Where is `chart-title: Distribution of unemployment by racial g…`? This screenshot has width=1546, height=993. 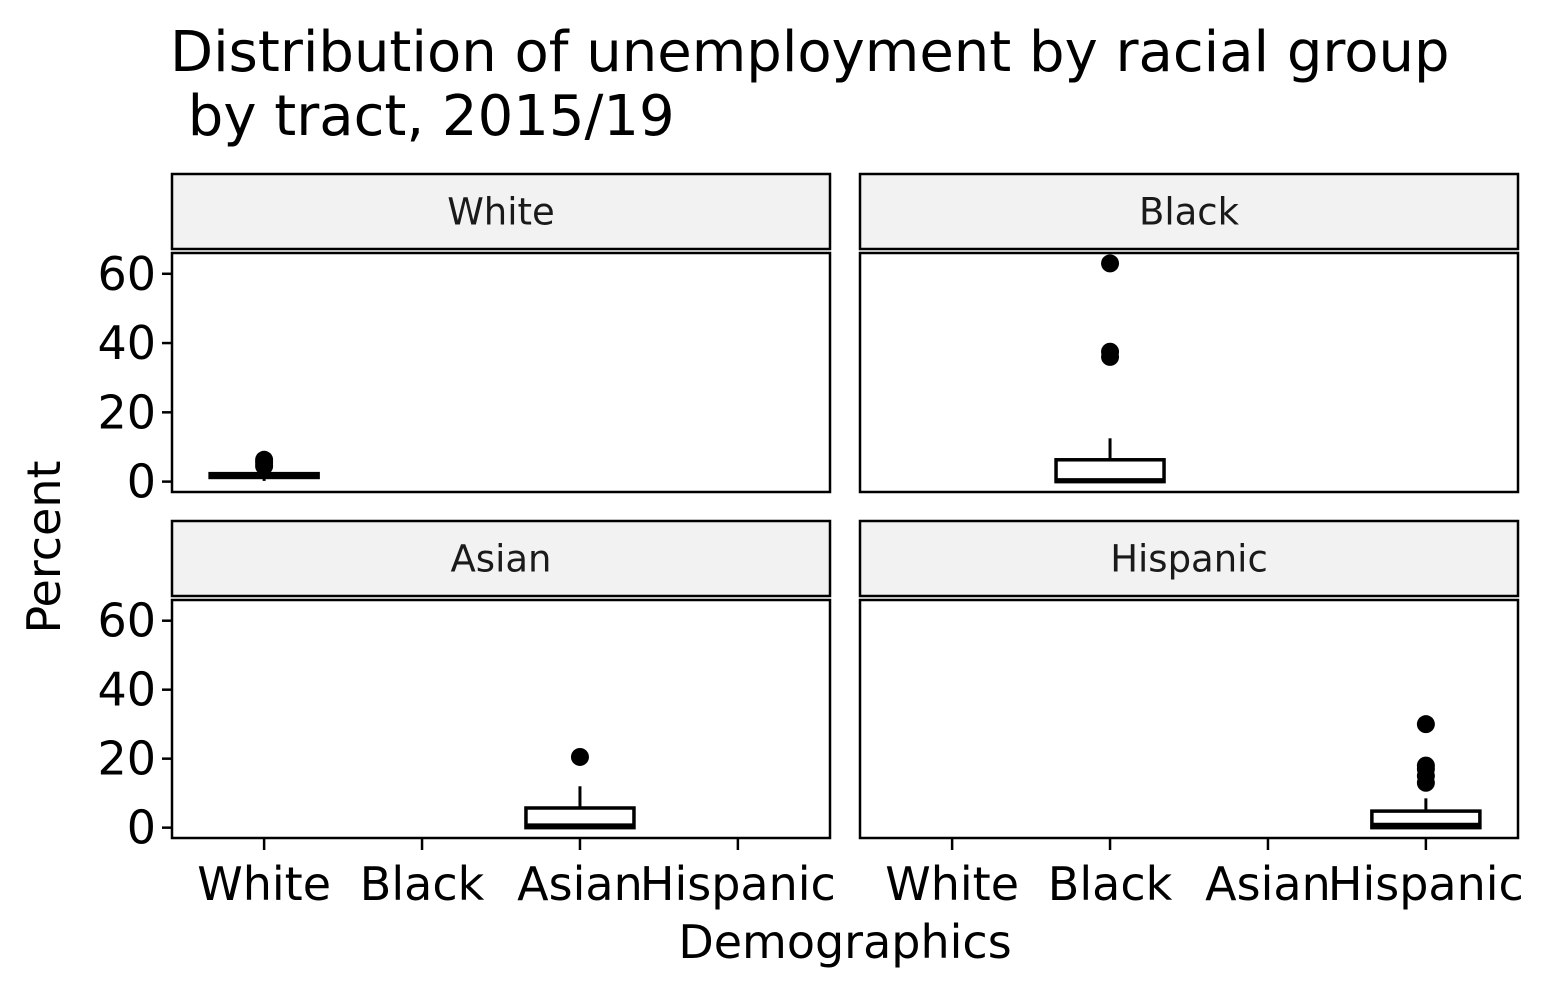 chart-title: Distribution of unemployment by racial g… is located at coordinates (810, 52).